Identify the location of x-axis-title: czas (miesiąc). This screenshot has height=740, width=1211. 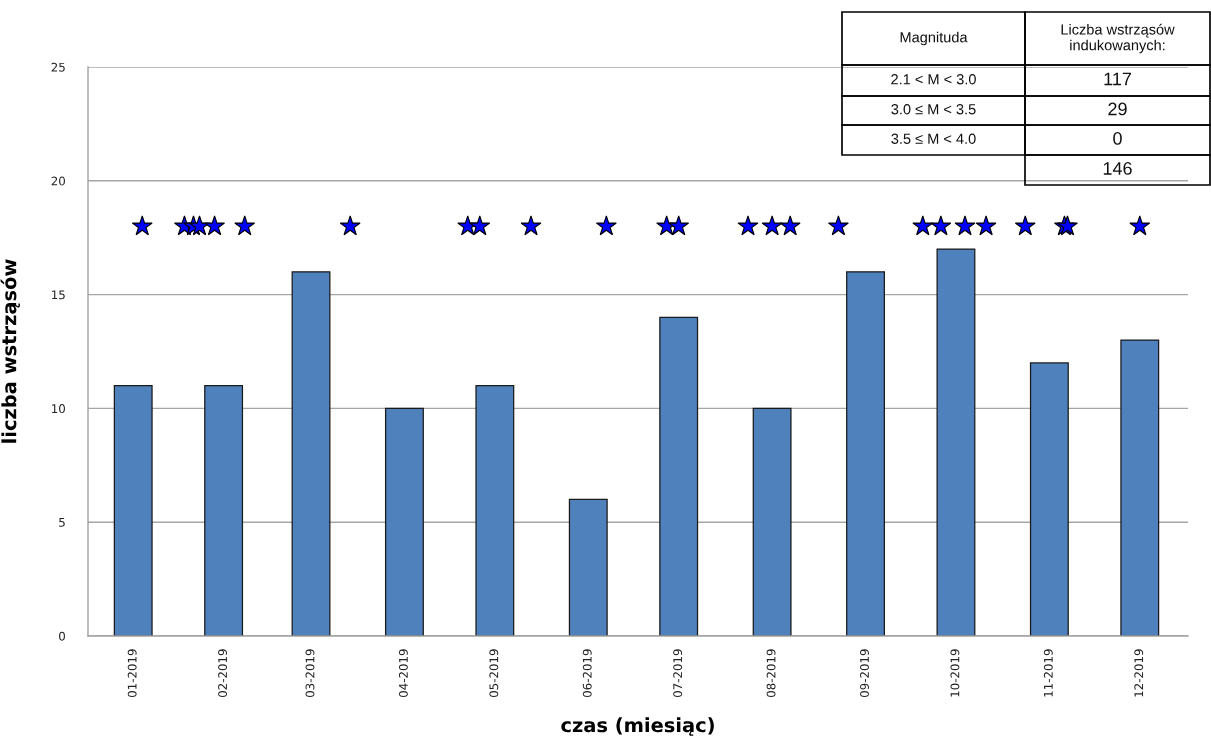
(637, 726).